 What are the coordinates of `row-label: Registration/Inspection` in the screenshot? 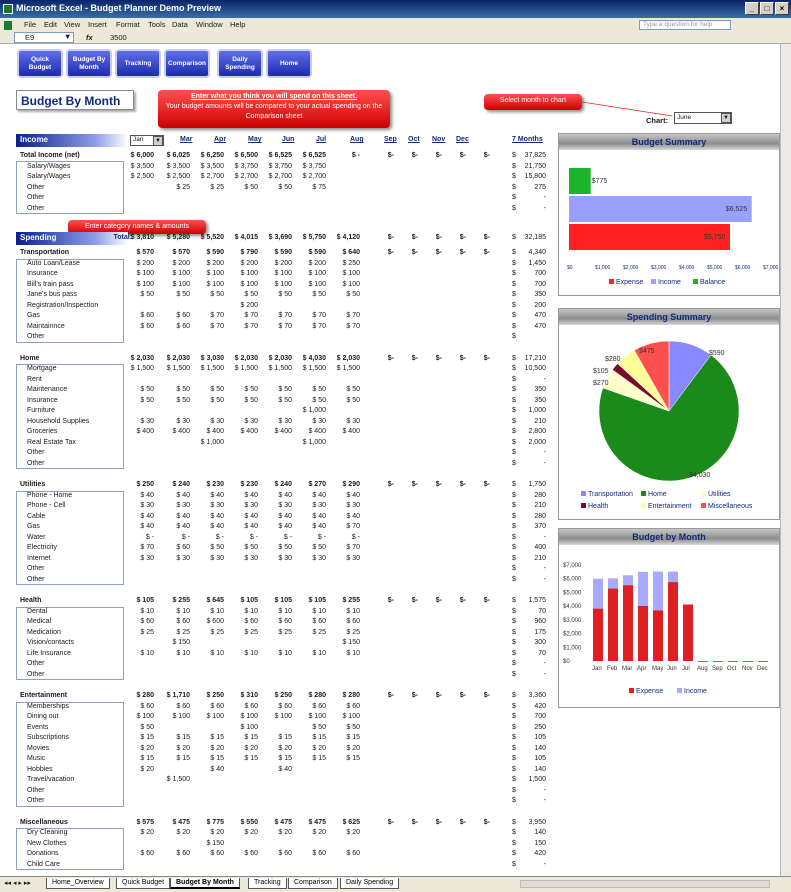 It's located at (63, 305).